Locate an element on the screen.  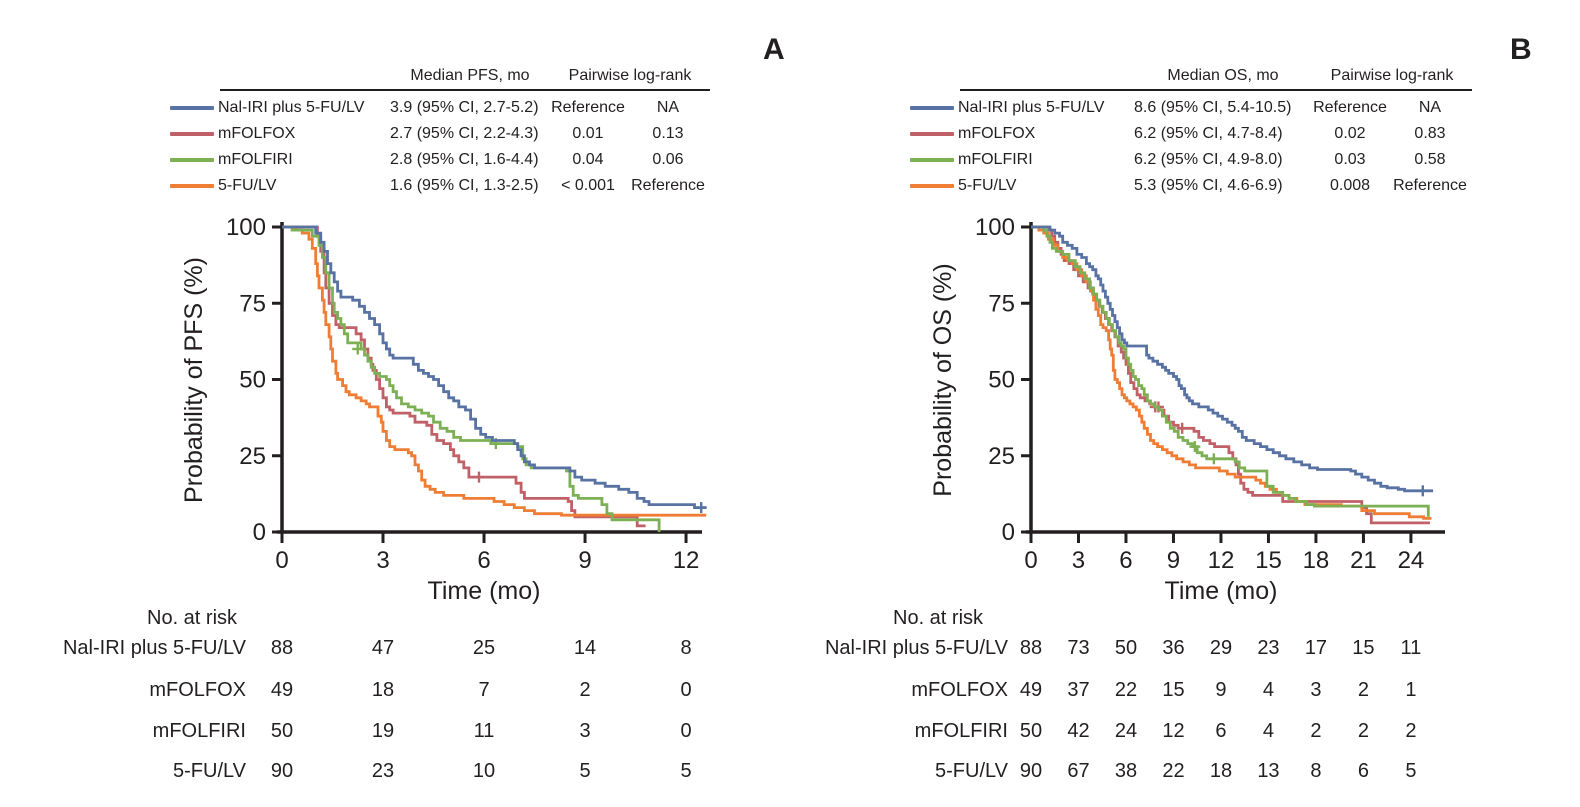
km-curve-mfolfiri is located at coordinates (1230, 371).